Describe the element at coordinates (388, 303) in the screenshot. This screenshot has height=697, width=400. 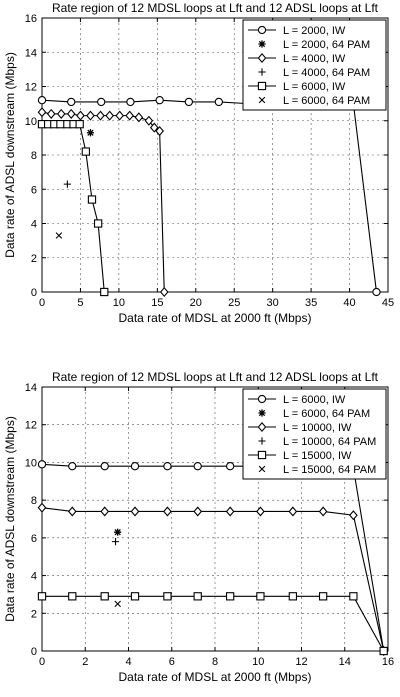
I see `x-tick-label: 45` at that location.